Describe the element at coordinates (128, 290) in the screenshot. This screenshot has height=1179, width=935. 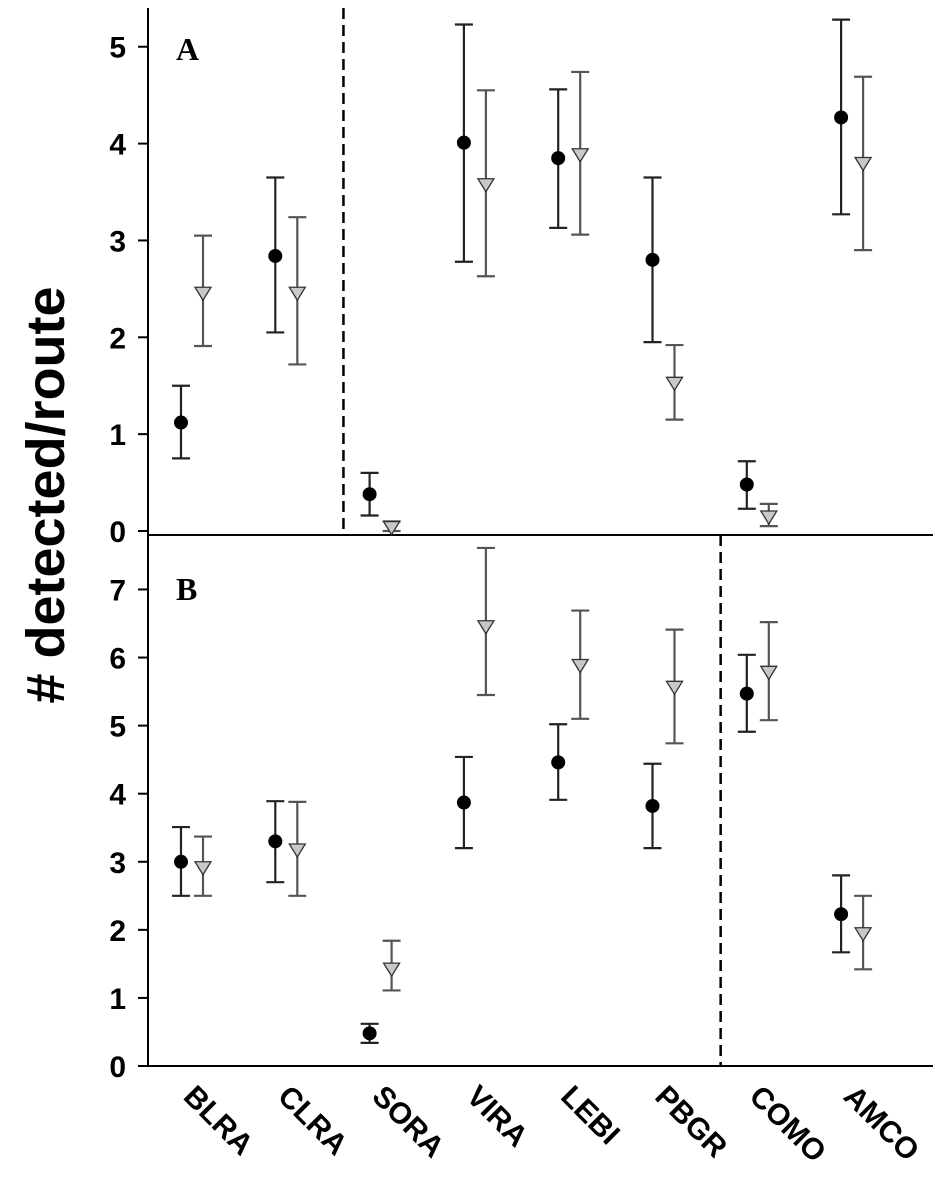
I see `panel-a-y-ticks: 0 1 2 3 4 5` at that location.